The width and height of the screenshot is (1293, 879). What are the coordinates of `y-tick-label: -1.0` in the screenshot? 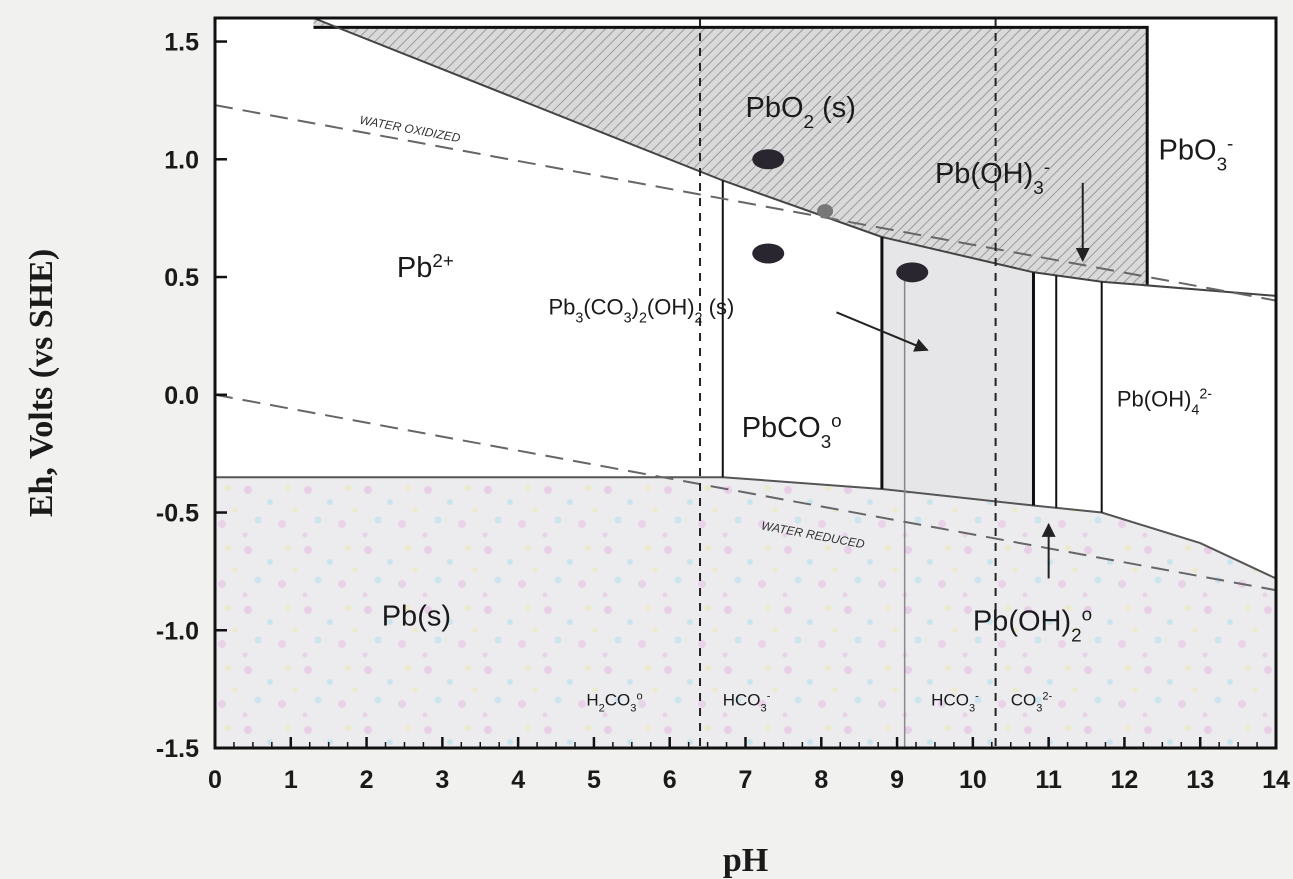 It's located at (177, 631).